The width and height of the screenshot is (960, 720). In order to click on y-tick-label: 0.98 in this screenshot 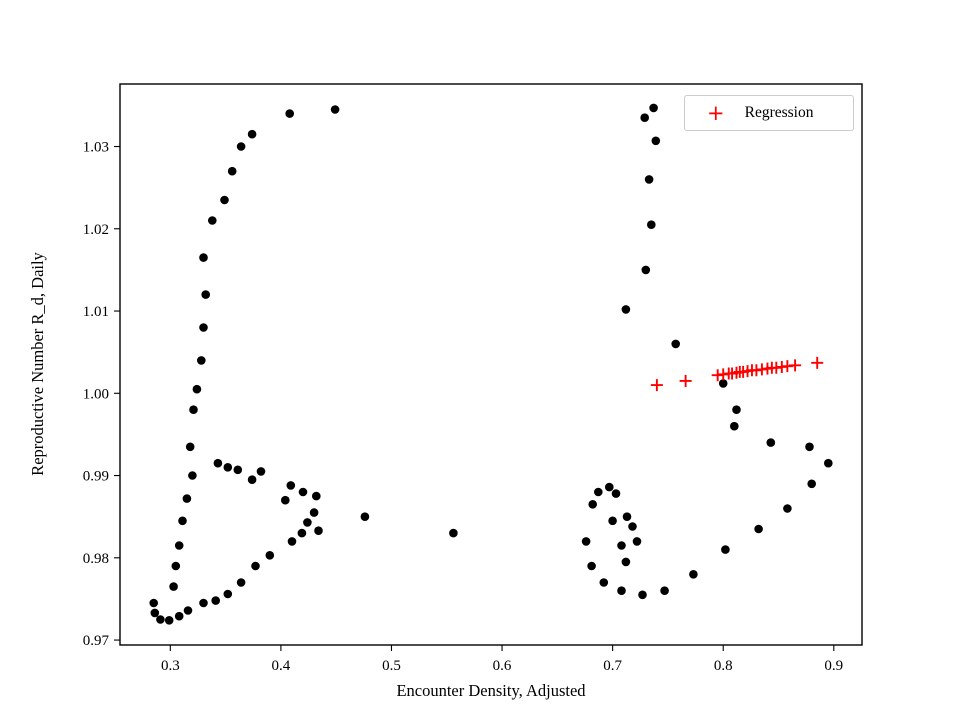, I will do `click(96, 559)`.